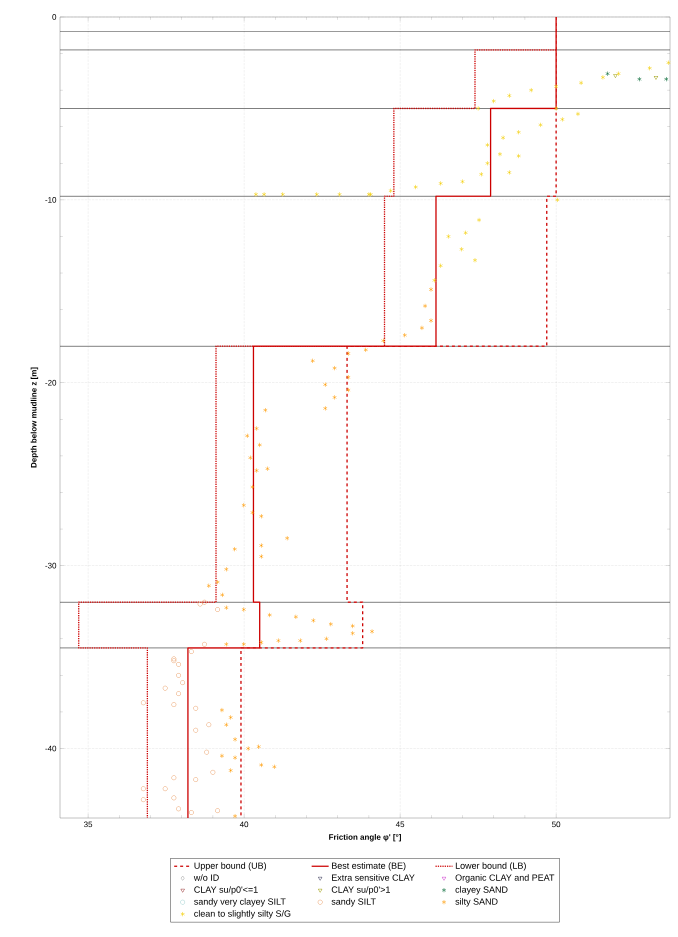  I want to click on legend-label: Organic CLAY and PEAT, so click(505, 878).